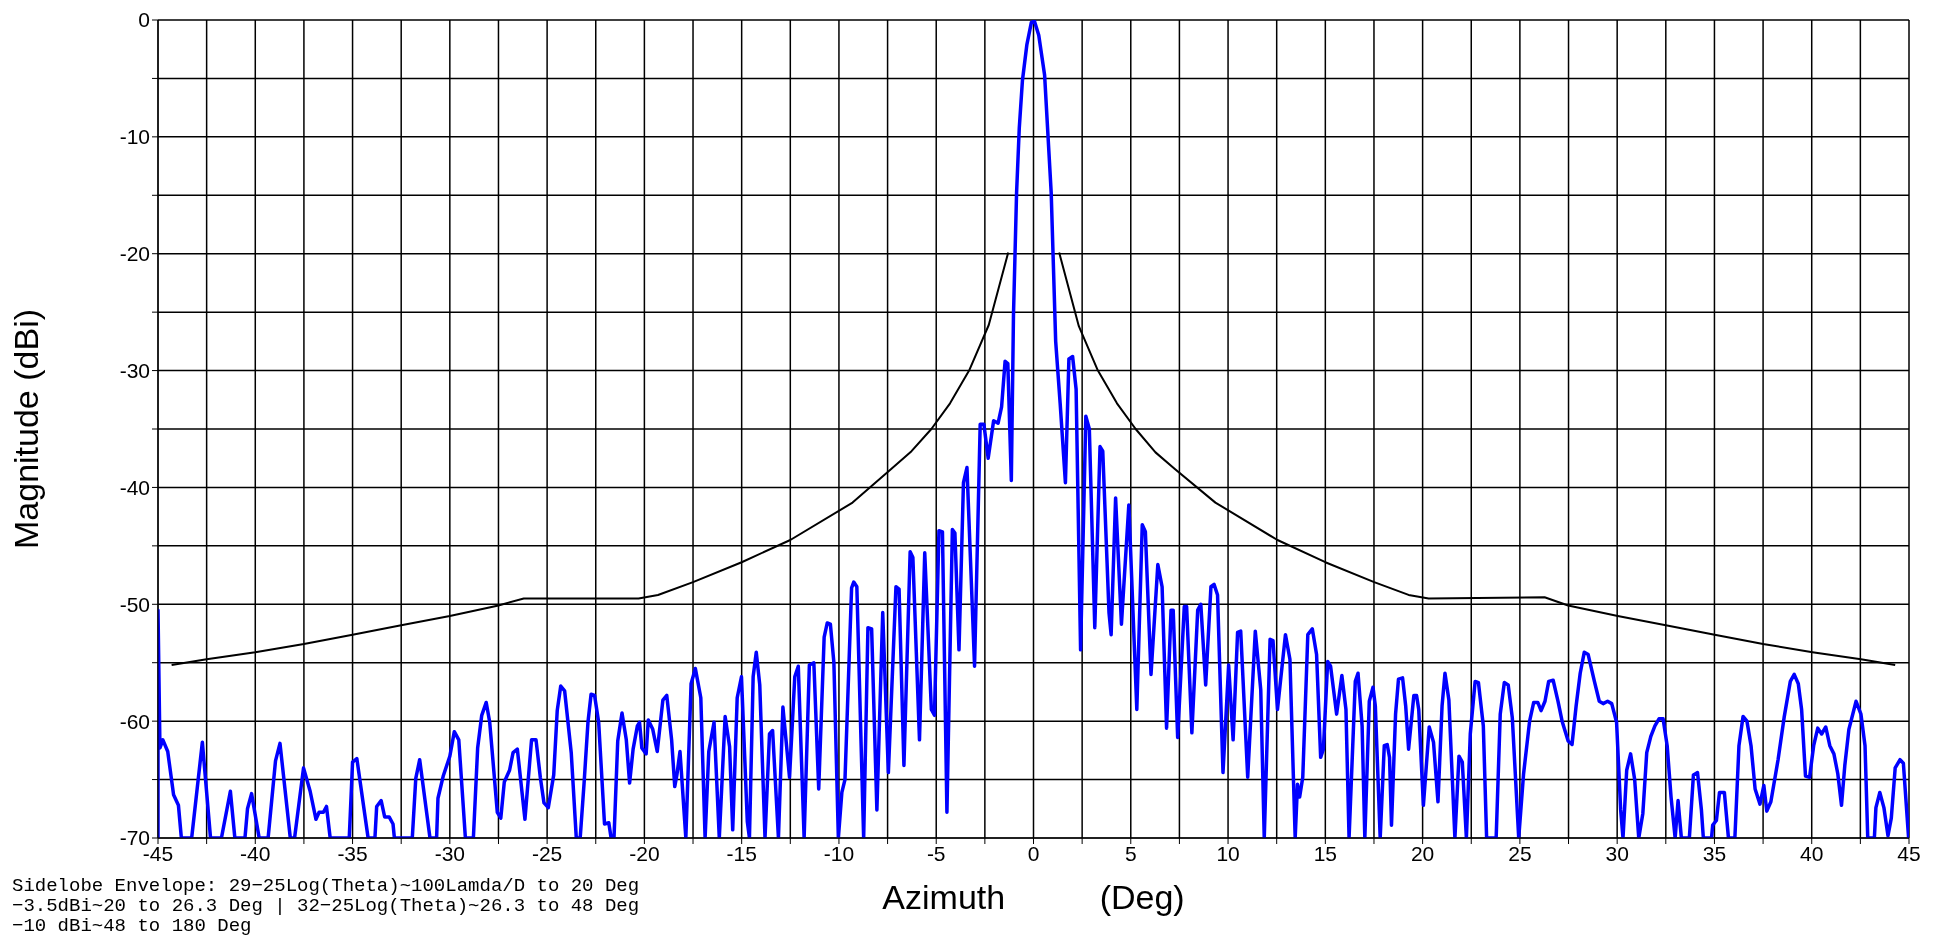  I want to click on y-tick-label: 0, so click(144, 20).